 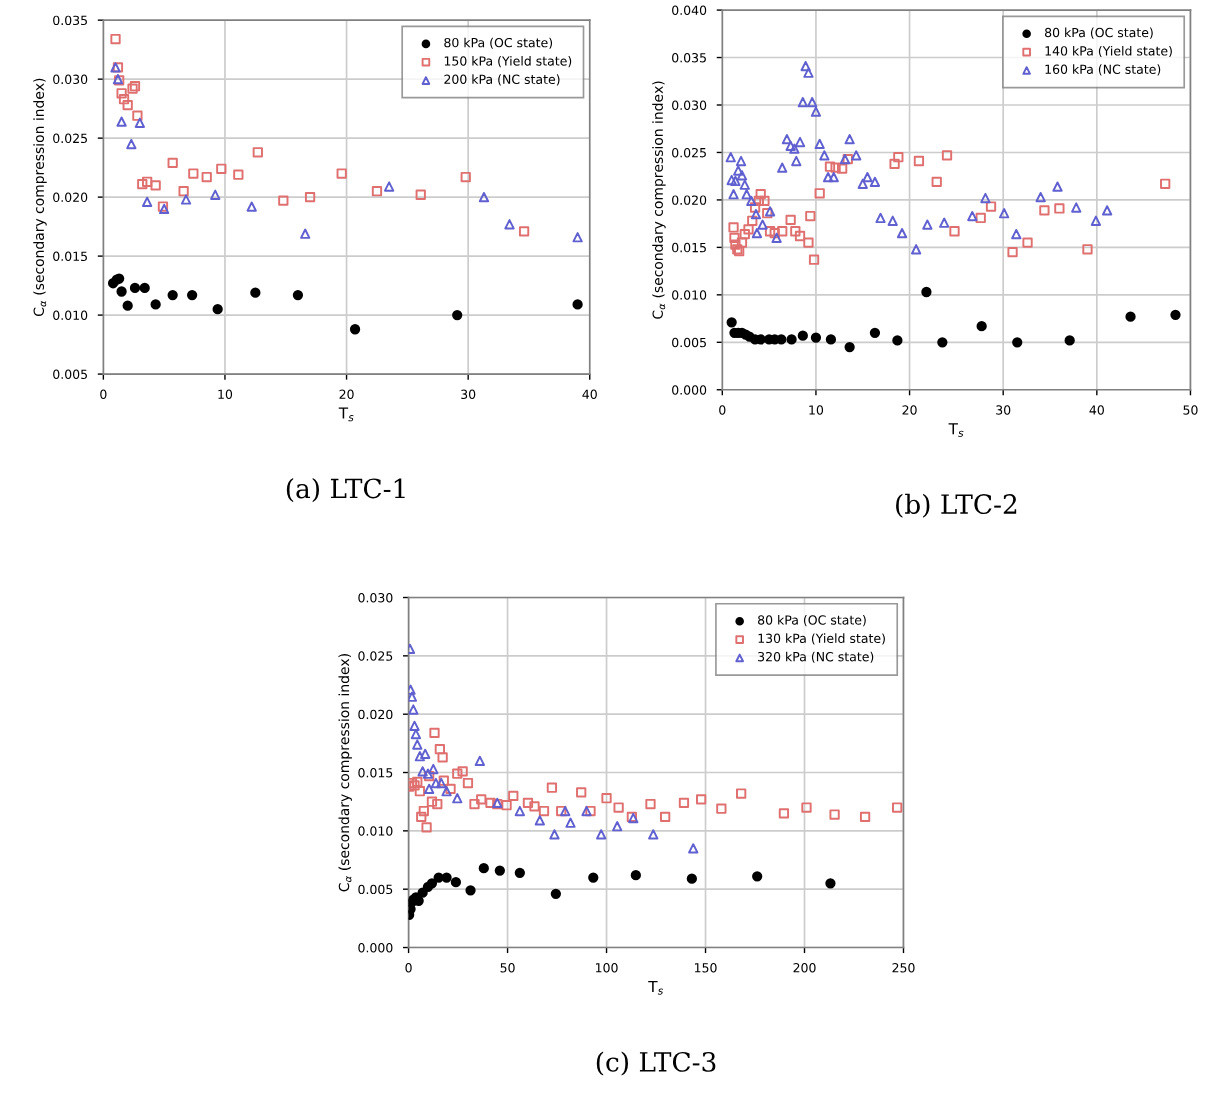 I want to click on text: (c) LTC-3, so click(x=656, y=1063).